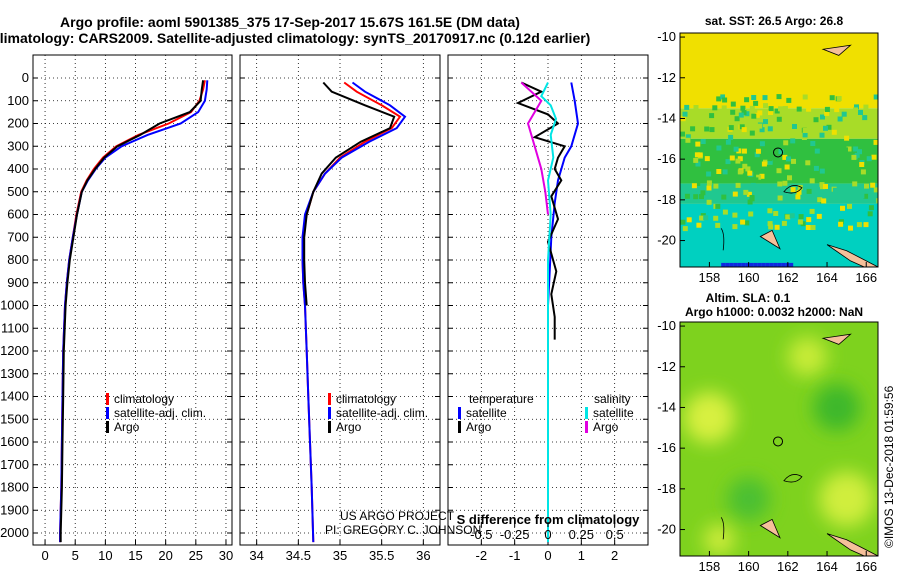 The image size is (900, 580). What do you see at coordinates (132, 311) in the screenshot?
I see `series-argo` at bounding box center [132, 311].